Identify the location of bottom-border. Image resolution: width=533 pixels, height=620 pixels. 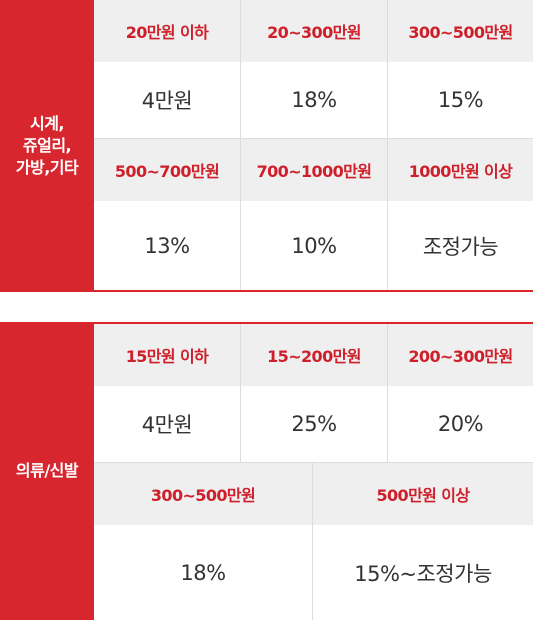
(313, 291).